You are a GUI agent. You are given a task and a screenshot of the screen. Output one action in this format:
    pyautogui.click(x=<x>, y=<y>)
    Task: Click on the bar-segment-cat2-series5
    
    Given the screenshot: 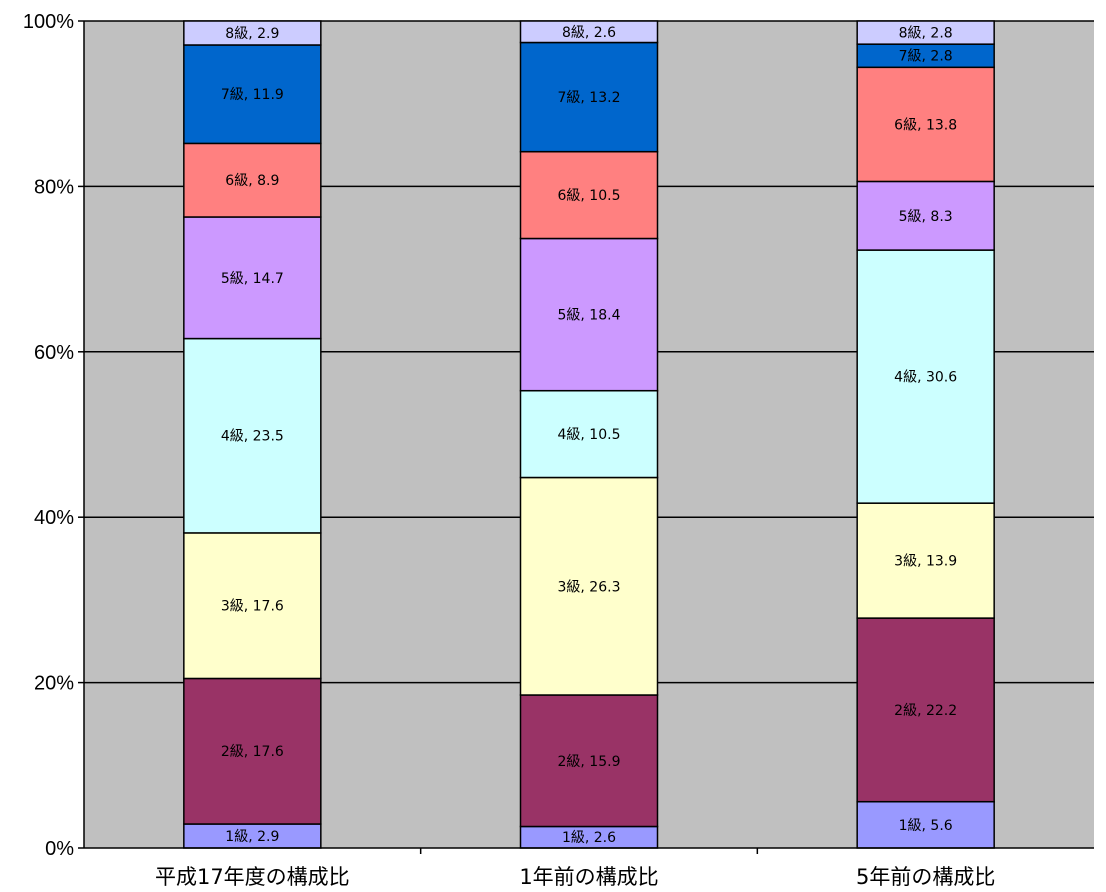 What is the action you would take?
    pyautogui.click(x=589, y=314)
    